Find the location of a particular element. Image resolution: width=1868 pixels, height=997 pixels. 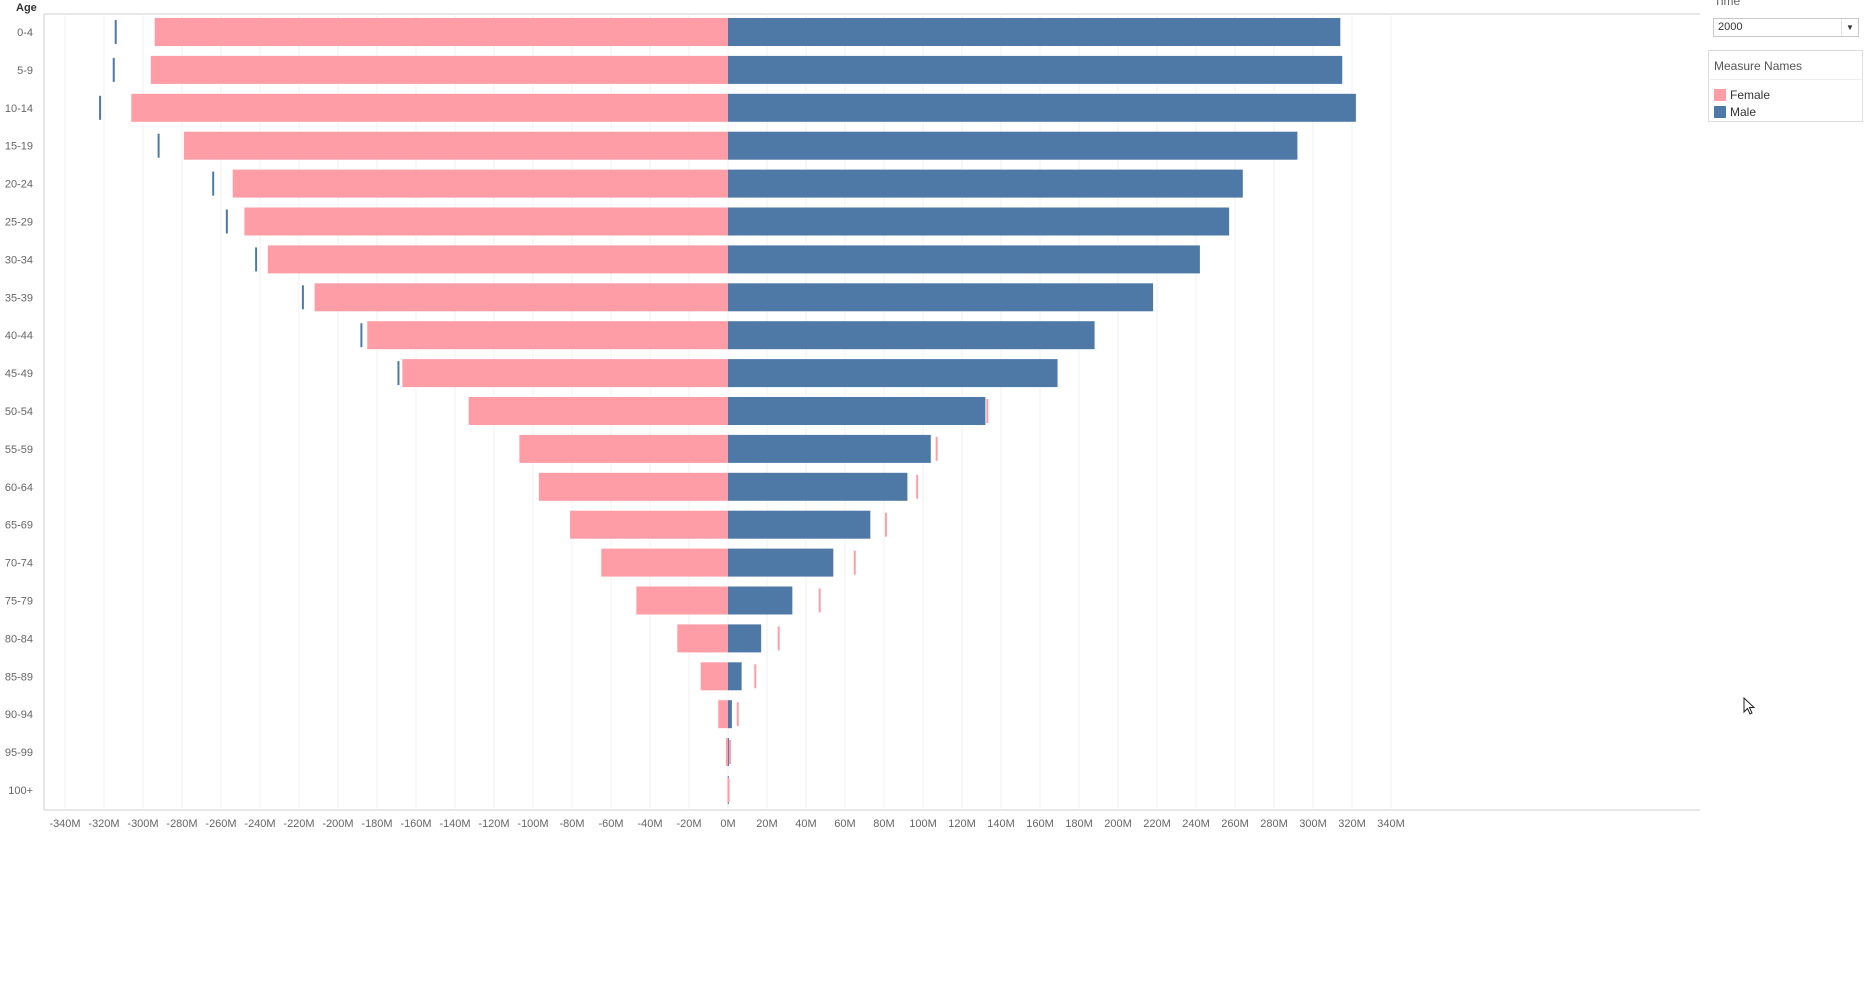

time-dropdown: 2000 ▼ is located at coordinates (1786, 27).